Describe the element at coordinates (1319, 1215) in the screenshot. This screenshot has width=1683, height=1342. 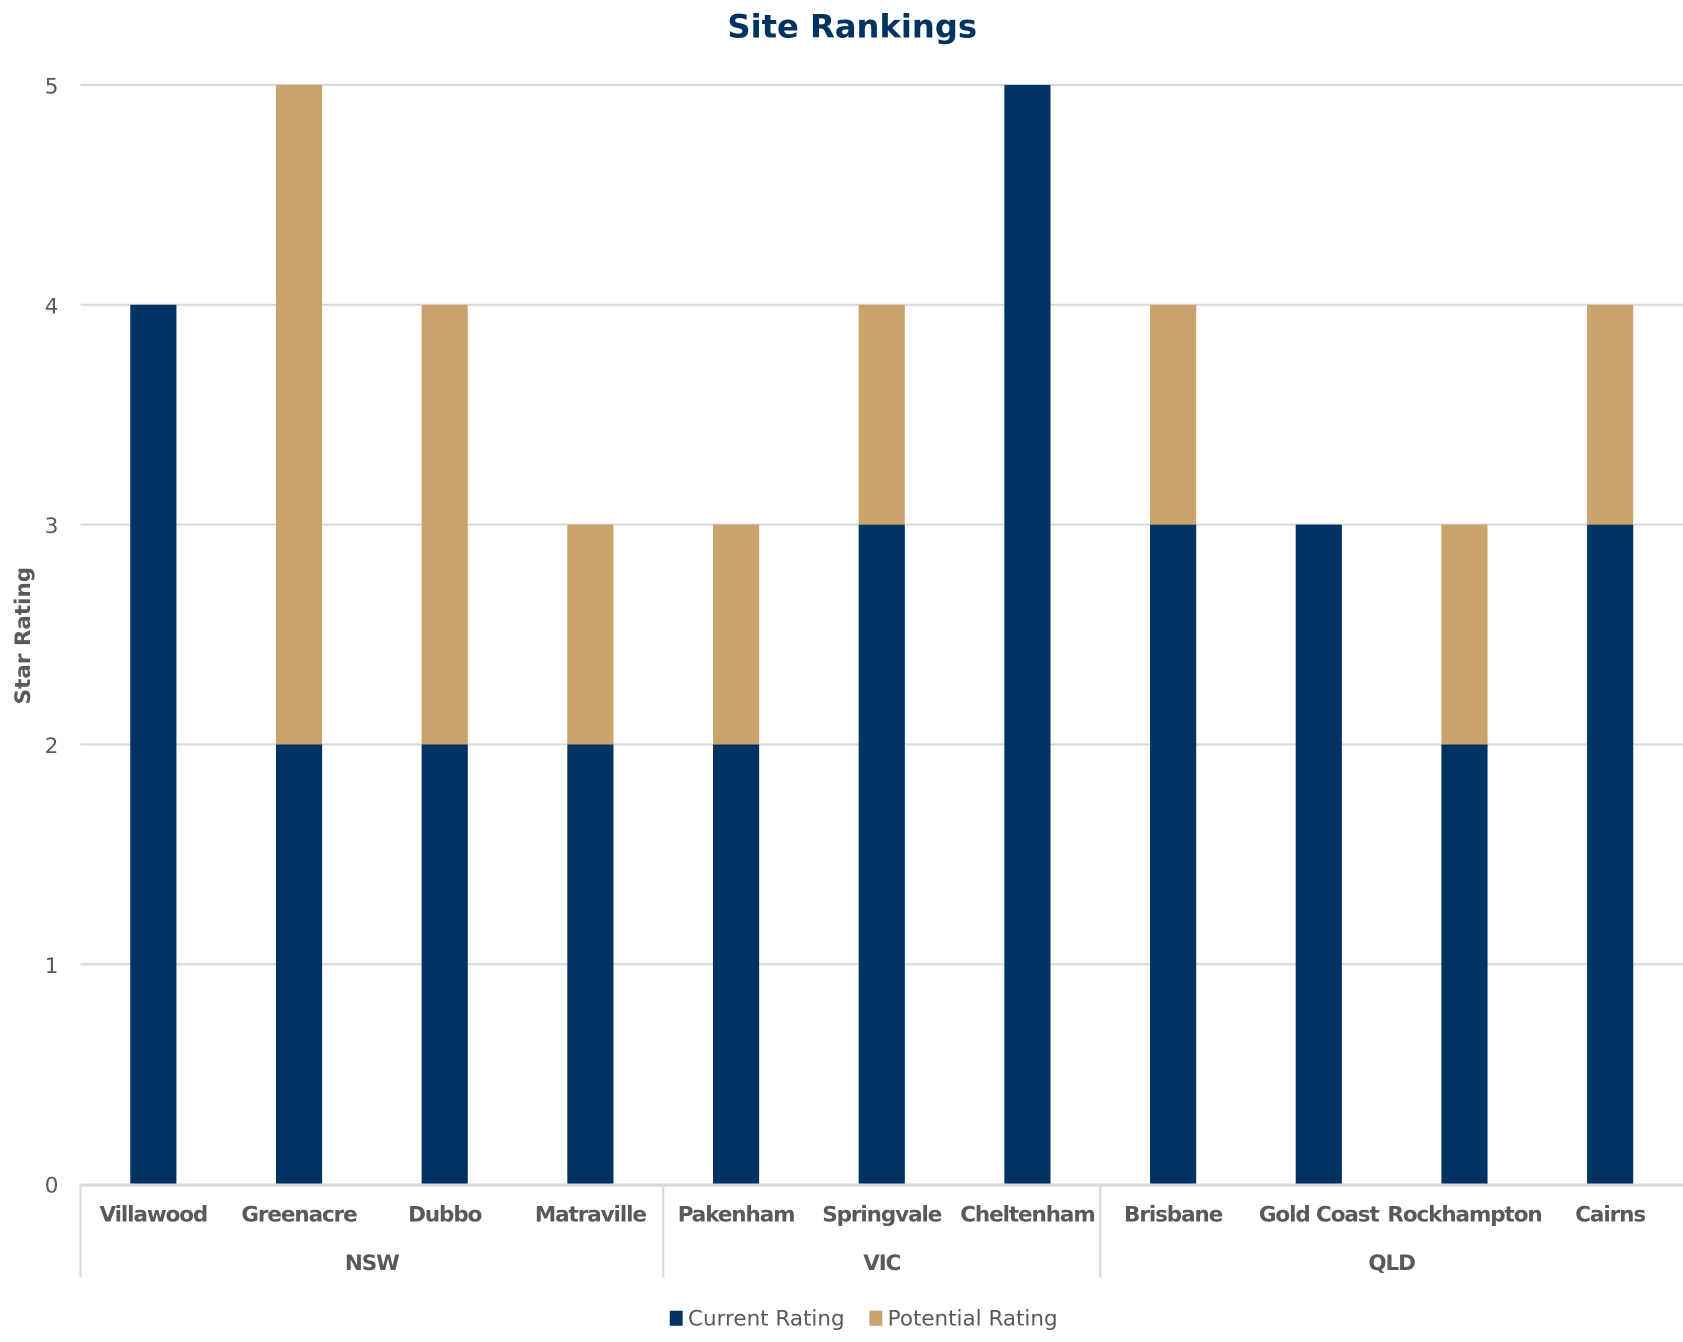
I see `category-label: Gold Coast` at that location.